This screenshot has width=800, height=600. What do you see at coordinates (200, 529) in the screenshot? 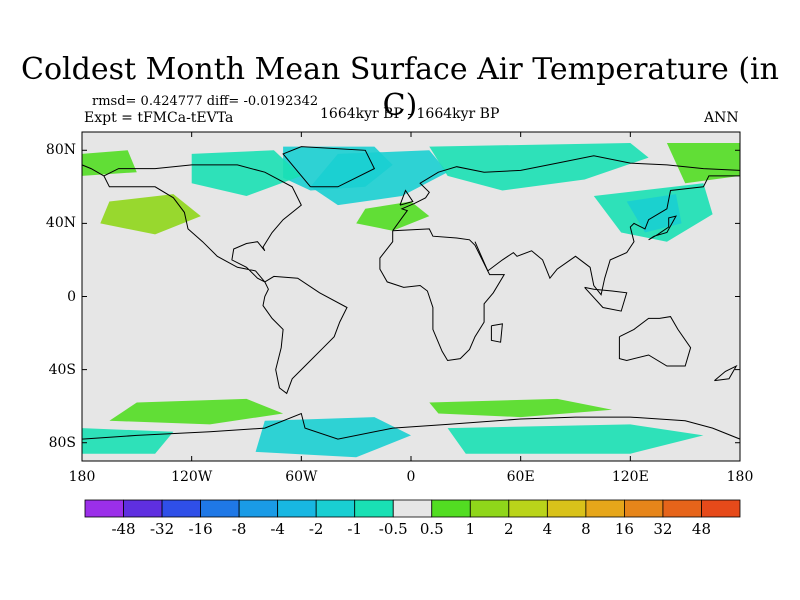
I see `colorbar-label: -16` at bounding box center [200, 529].